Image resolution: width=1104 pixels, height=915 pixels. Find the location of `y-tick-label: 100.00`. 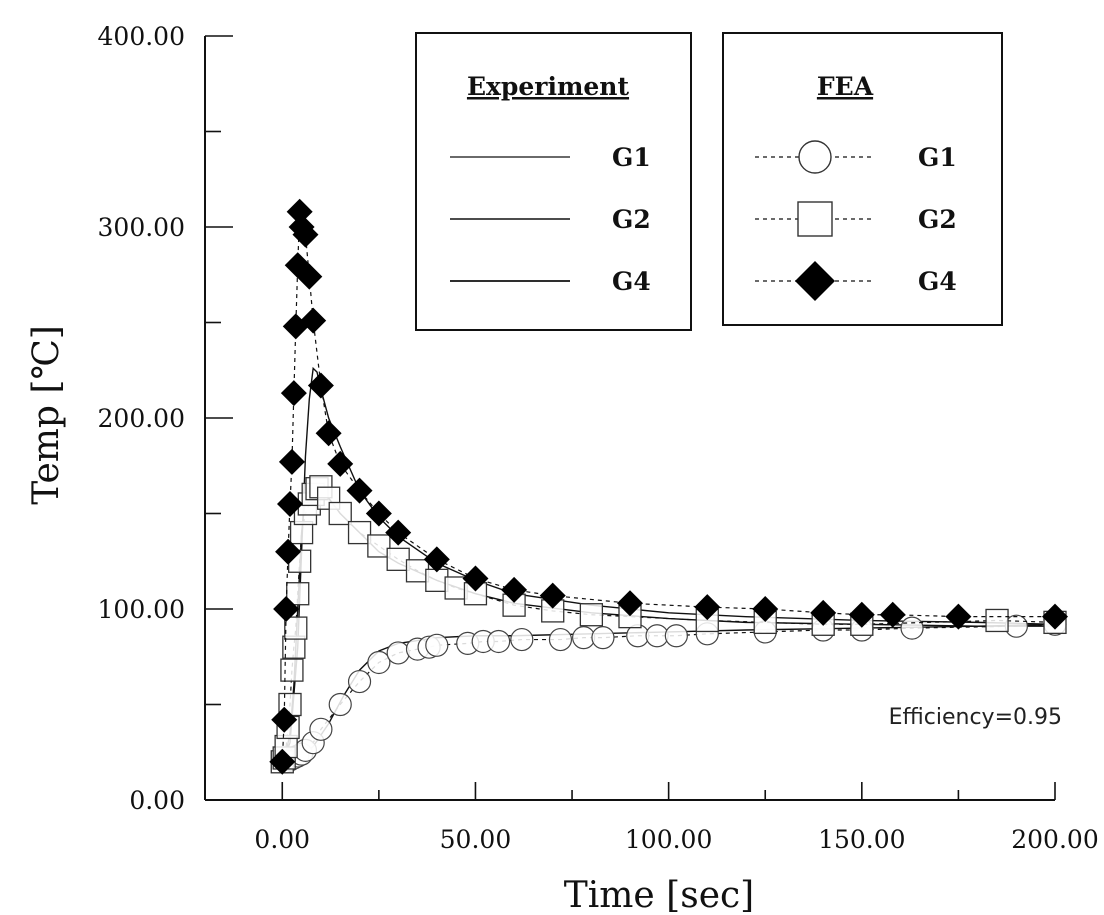

y-tick-label: 100.00 is located at coordinates (141, 609).